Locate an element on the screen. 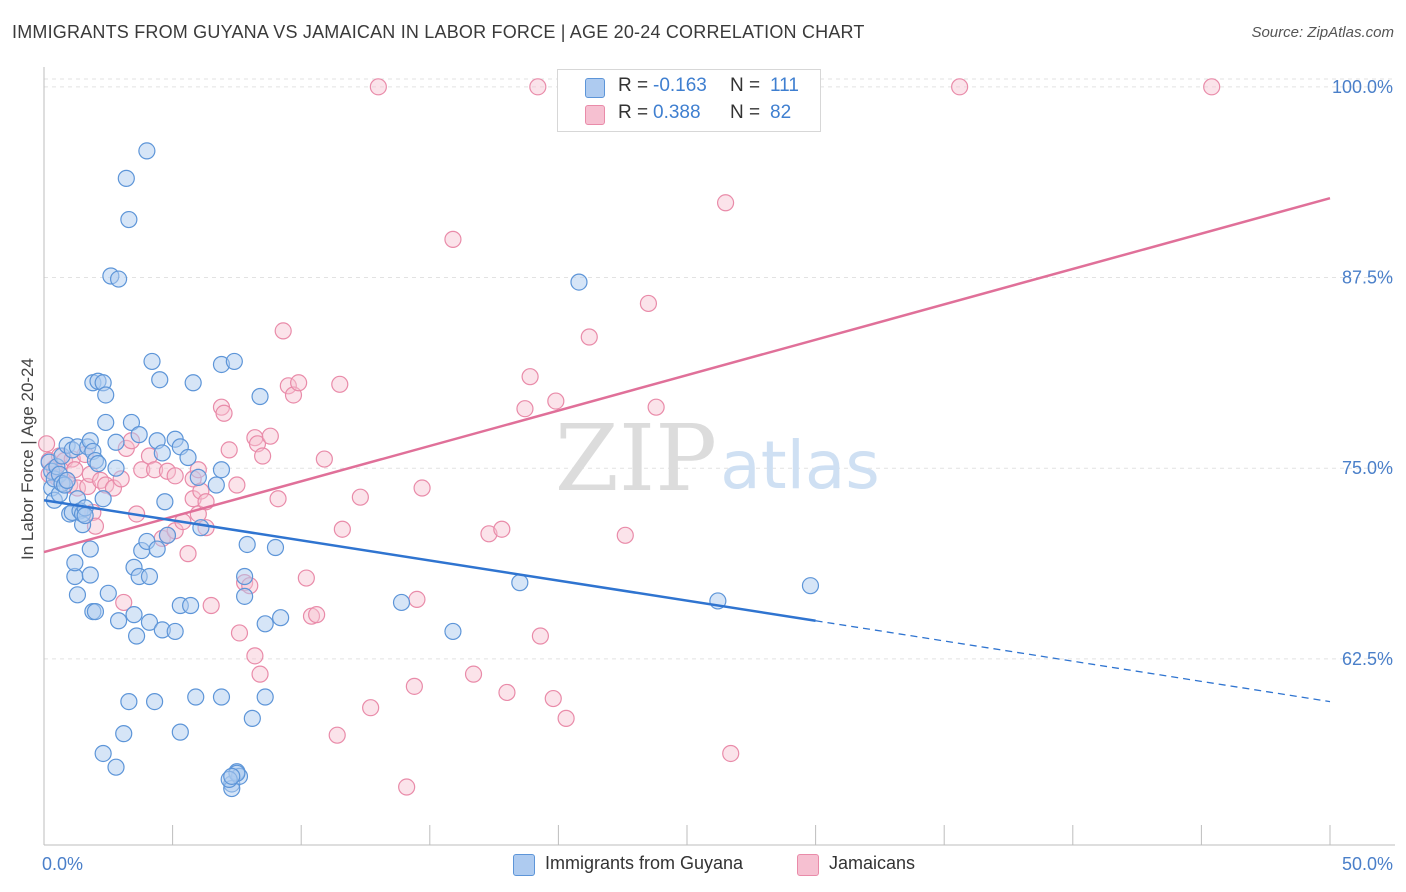 The width and height of the screenshot is (1406, 892). watermark-zip: ZIP is located at coordinates (636, 458).